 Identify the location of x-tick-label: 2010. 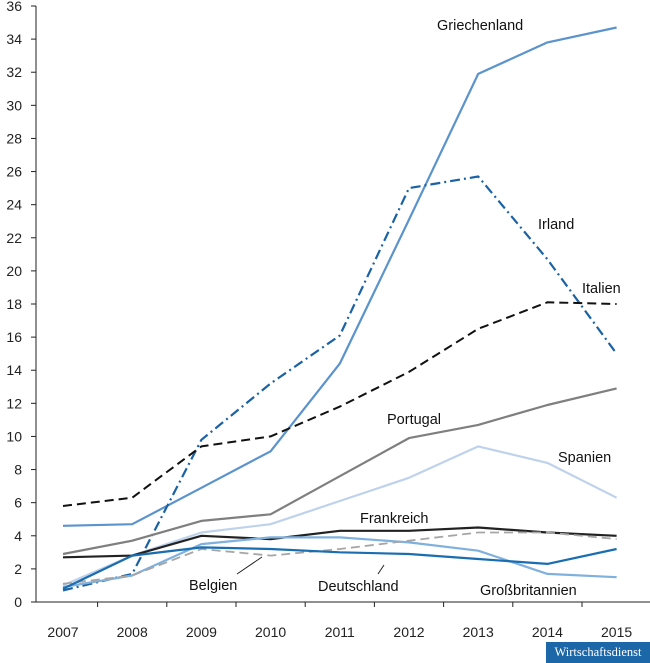
(270, 632).